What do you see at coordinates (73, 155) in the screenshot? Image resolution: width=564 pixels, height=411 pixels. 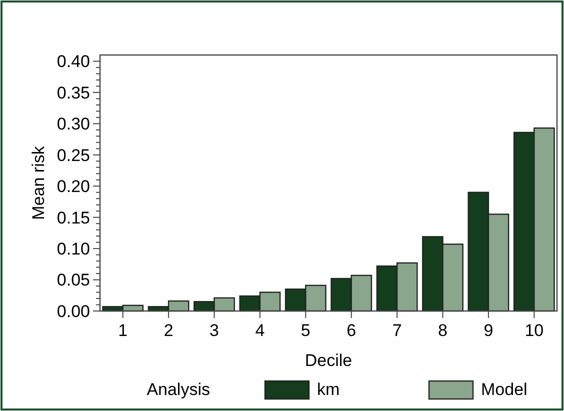 I see `y-tick-label: 0.25` at bounding box center [73, 155].